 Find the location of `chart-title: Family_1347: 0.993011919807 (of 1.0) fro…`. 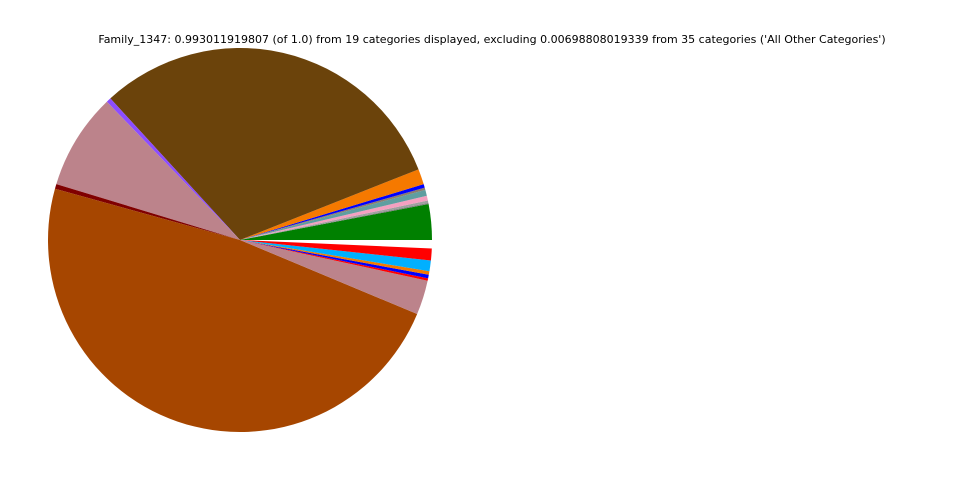

chart-title: Family_1347: 0.993011919807 (of 1.0) fro… is located at coordinates (492, 39).